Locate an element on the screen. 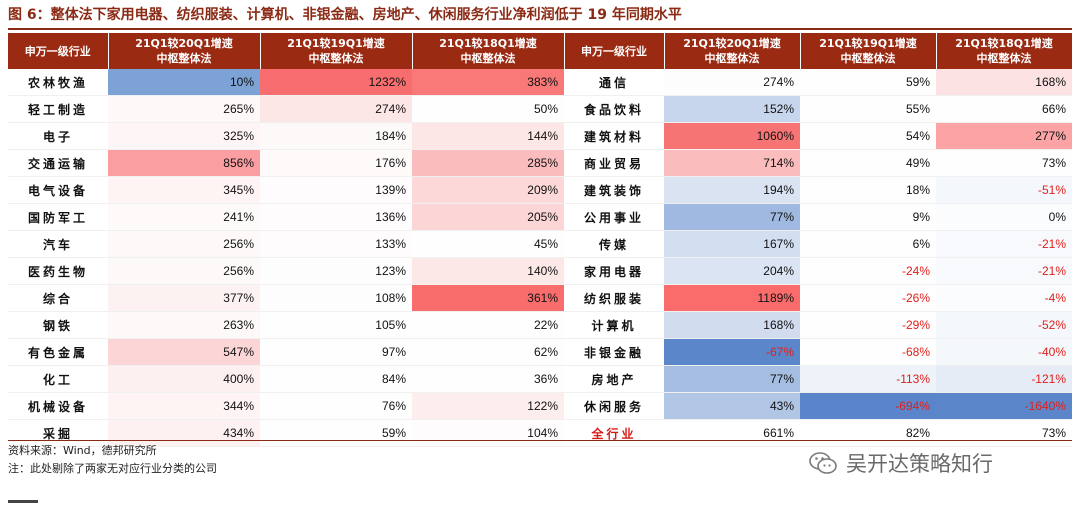 Image resolution: width=1080 pixels, height=510 pixels. table-row: 化工 400% 84% 36% 房地产 77% -113% -121% is located at coordinates (540, 379).